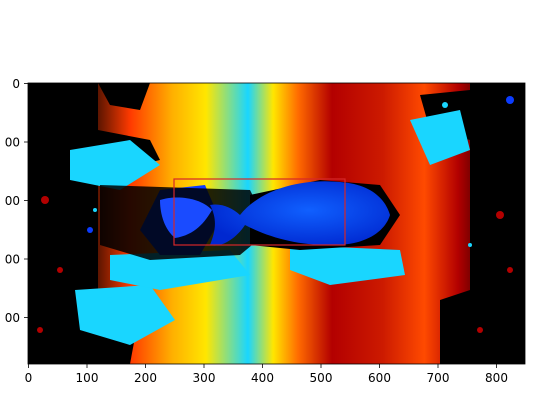  I want to click on x-tick-label: 800, so click(496, 378).